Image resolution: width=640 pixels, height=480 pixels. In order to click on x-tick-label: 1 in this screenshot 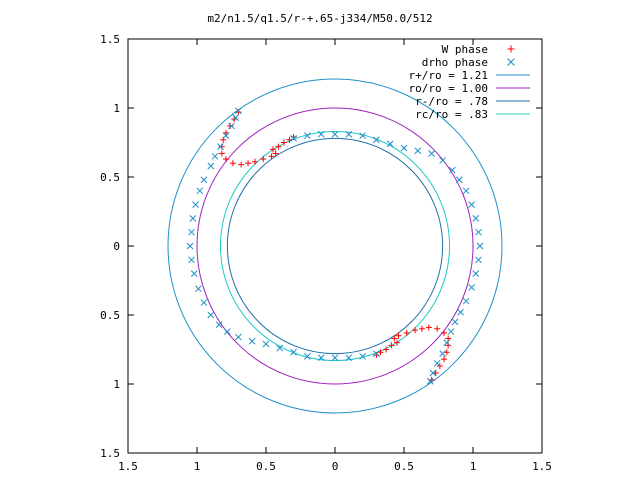, I will do `click(197, 466)`.